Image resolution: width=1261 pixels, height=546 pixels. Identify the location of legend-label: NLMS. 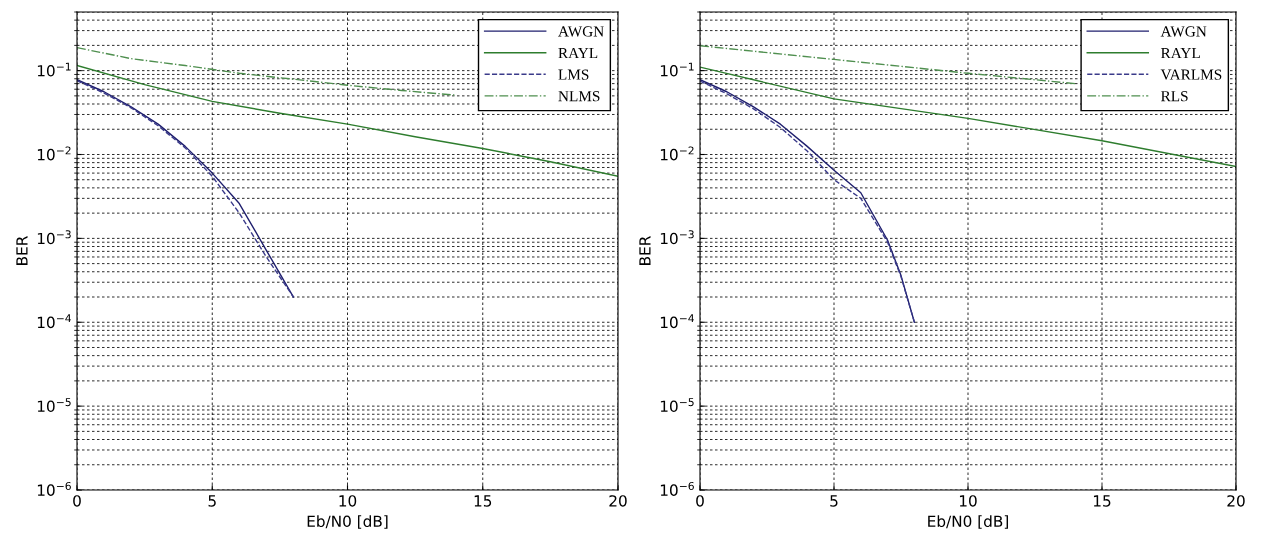
(579, 96).